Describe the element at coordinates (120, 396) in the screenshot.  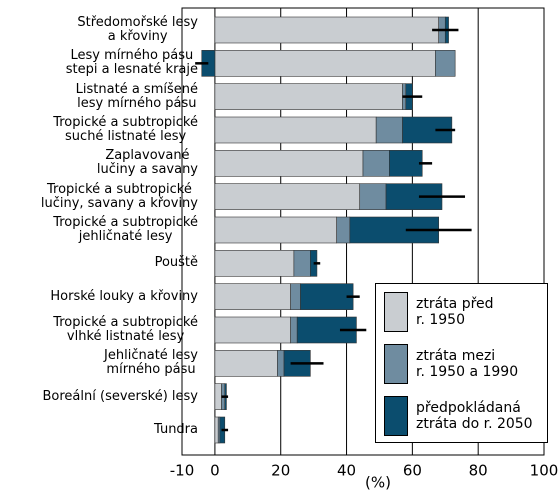
I see `category-label: Boreální (severské) lesy` at that location.